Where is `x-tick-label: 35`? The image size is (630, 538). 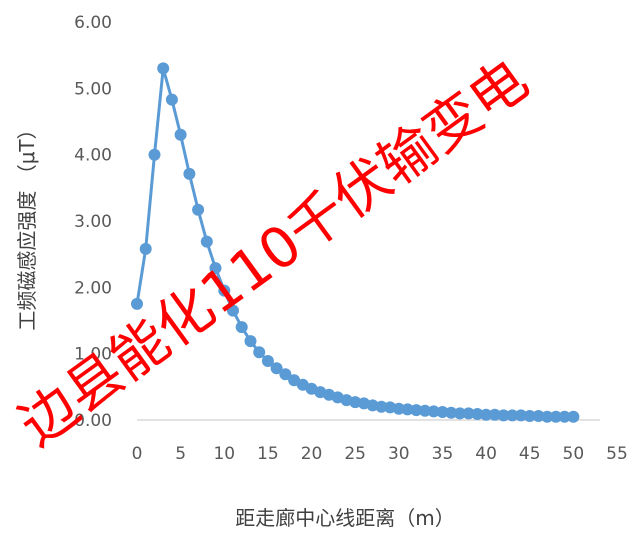
x-tick-label: 35 is located at coordinates (443, 454).